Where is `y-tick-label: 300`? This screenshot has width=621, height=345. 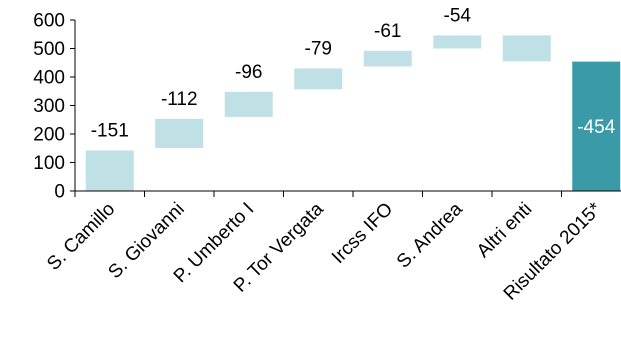 y-tick-label: 300 is located at coordinates (49, 106).